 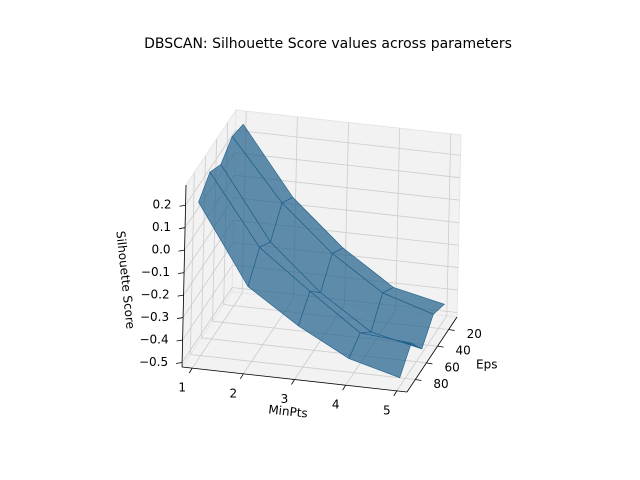 What do you see at coordinates (161, 227) in the screenshot?
I see `z-tick-label: 0.1` at bounding box center [161, 227].